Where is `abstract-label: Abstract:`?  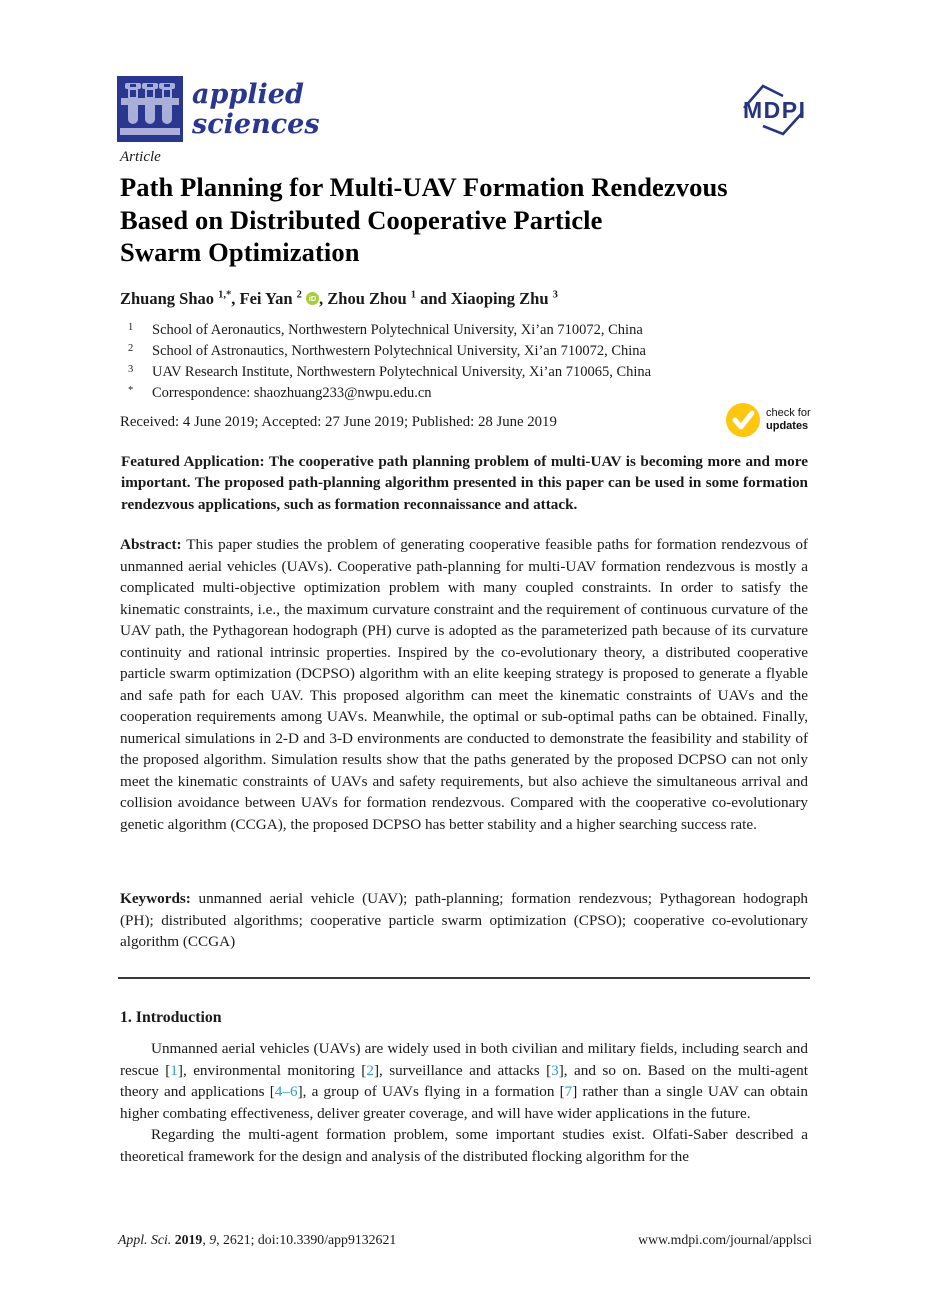
abstract-label: Abstract: is located at coordinates (151, 544).